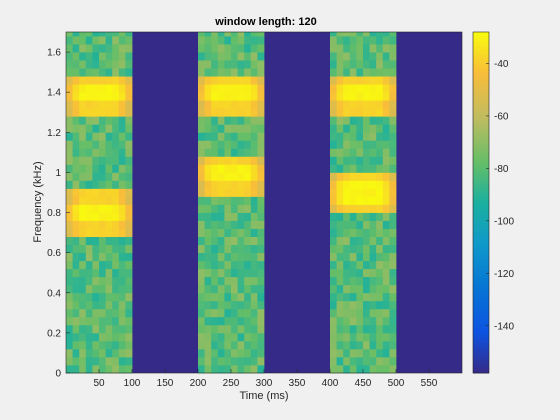 This screenshot has height=420, width=560. Describe the element at coordinates (501, 64) in the screenshot. I see `colorbar-tick-label: -40` at that location.